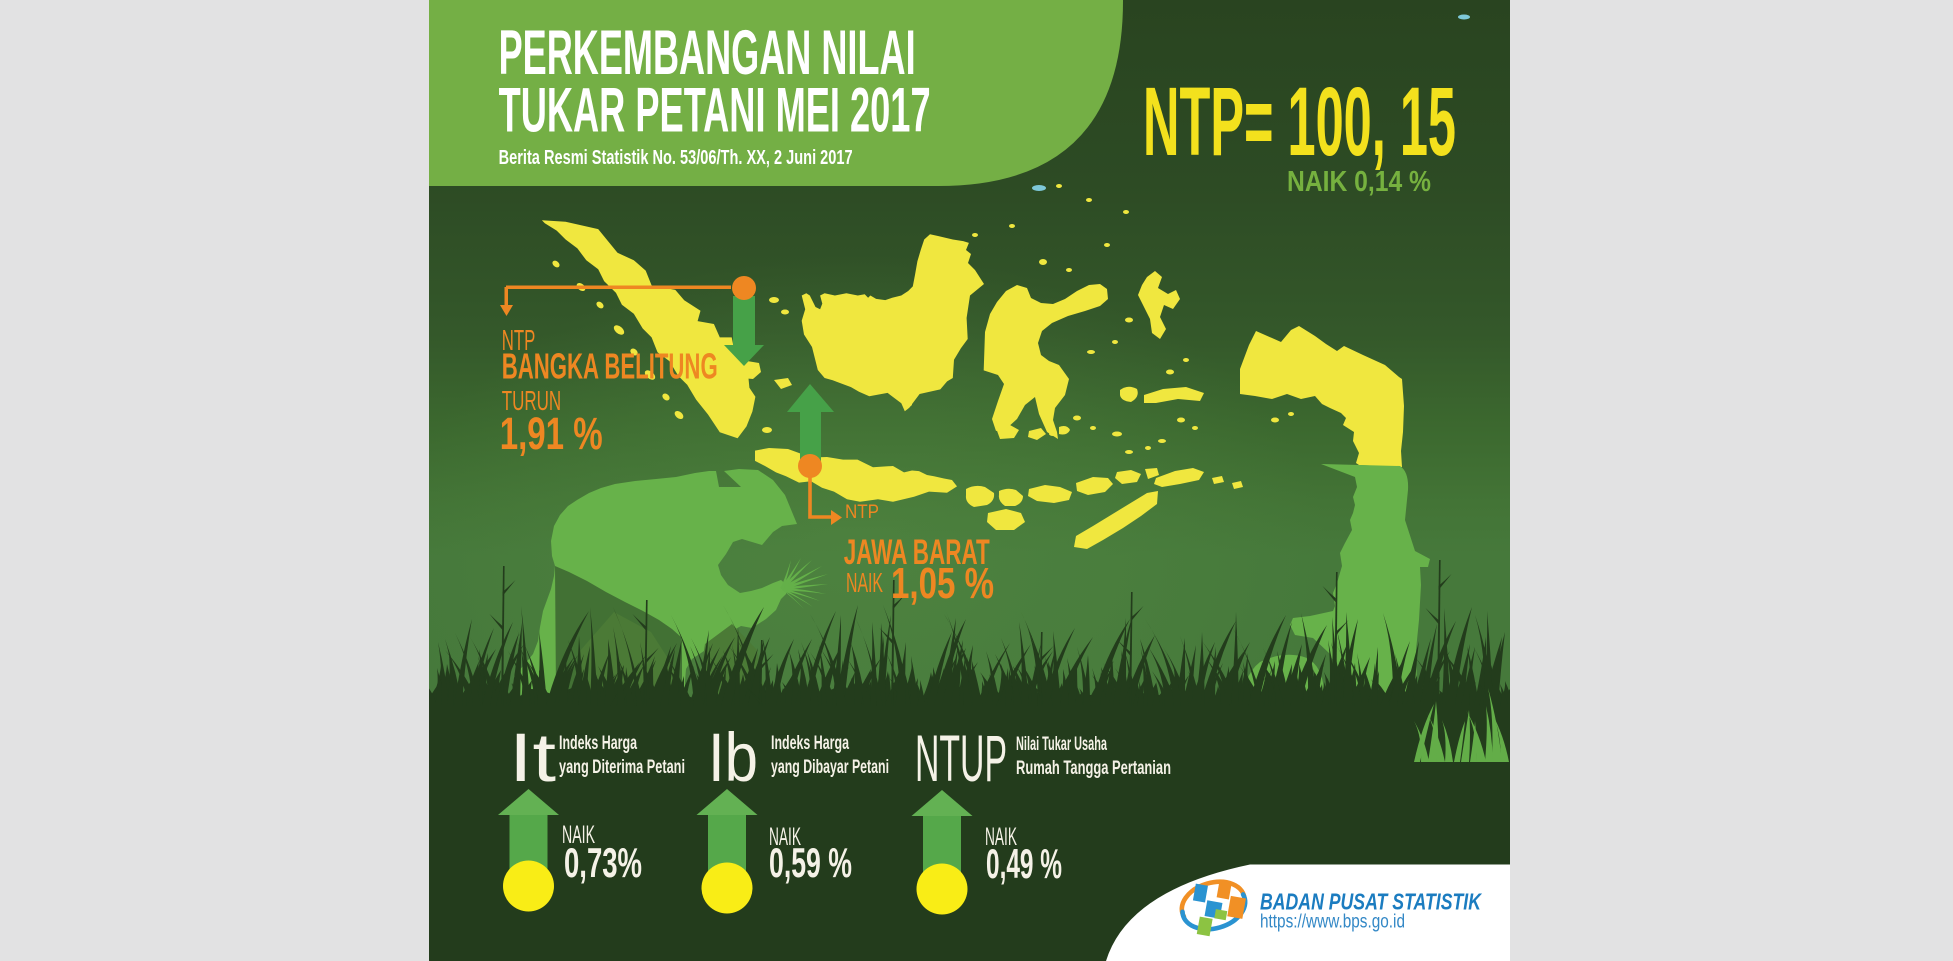 Image resolution: width=1953 pixels, height=961 pixels. I want to click on svg-text: yang Diterima Petani, so click(622, 767).